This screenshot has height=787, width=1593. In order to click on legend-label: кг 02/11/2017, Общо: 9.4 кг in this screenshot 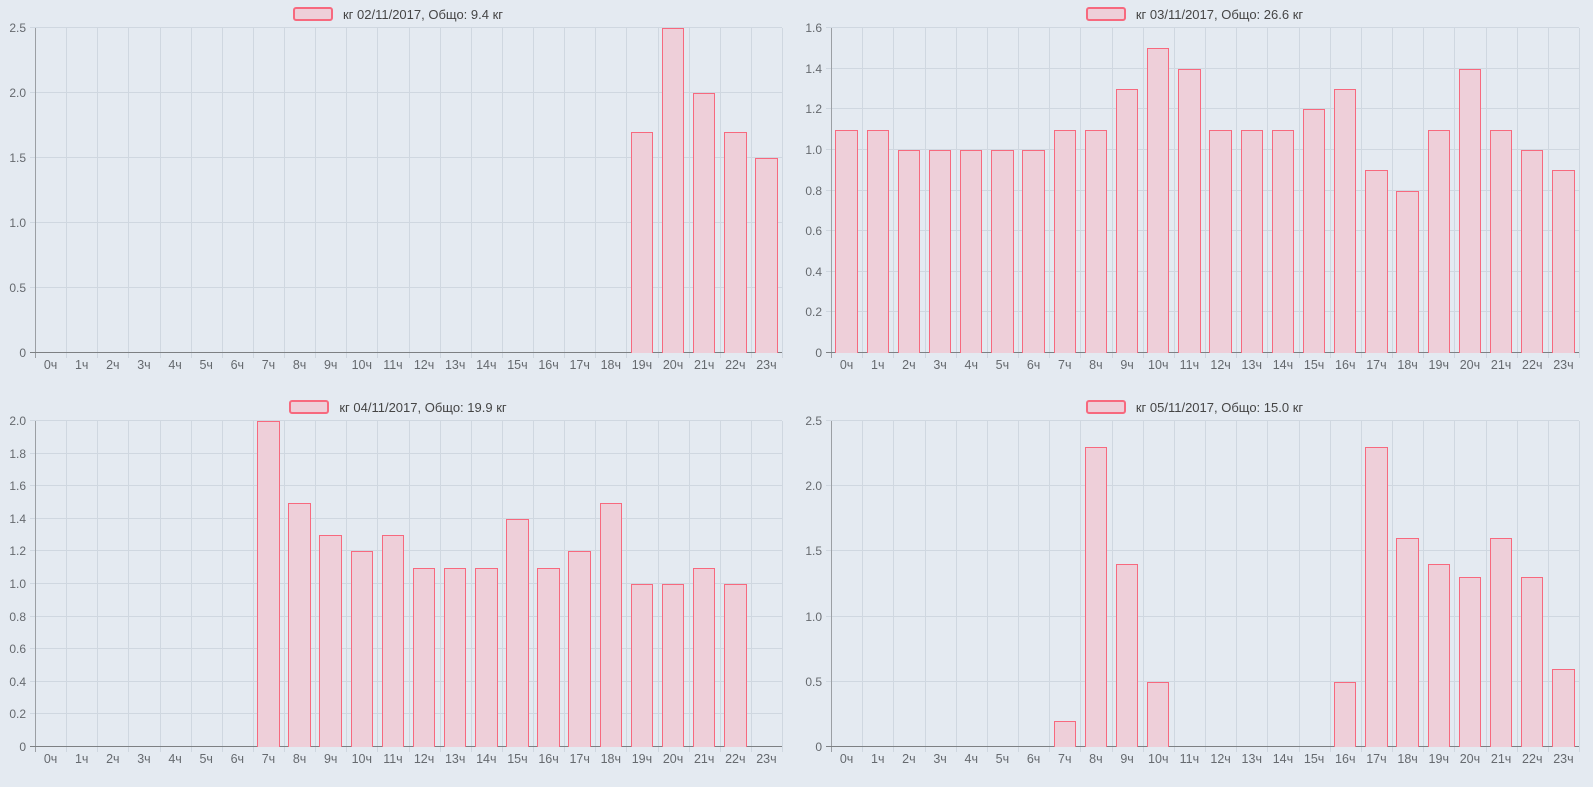, I will do `click(423, 14)`.